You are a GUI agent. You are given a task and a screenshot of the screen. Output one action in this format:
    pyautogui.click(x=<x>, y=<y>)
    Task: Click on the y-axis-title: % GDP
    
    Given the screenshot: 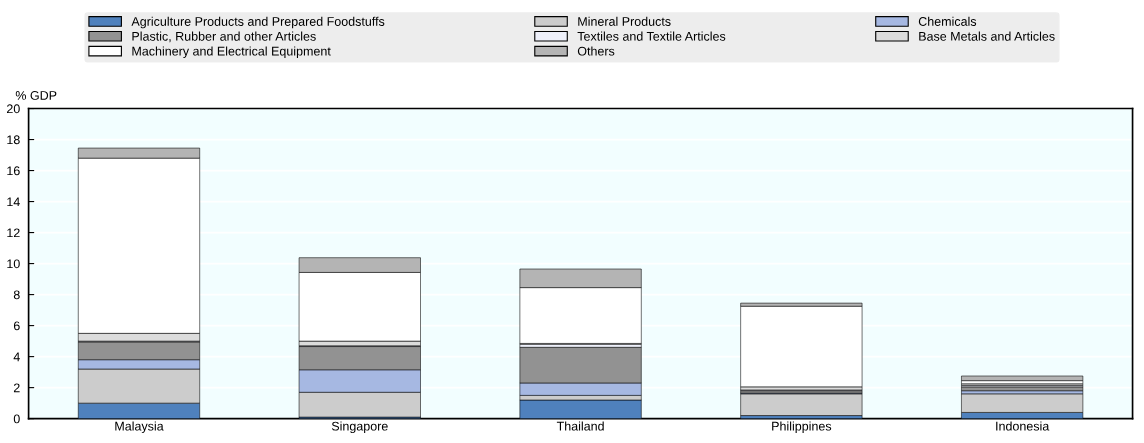 What is the action you would take?
    pyautogui.click(x=36, y=95)
    